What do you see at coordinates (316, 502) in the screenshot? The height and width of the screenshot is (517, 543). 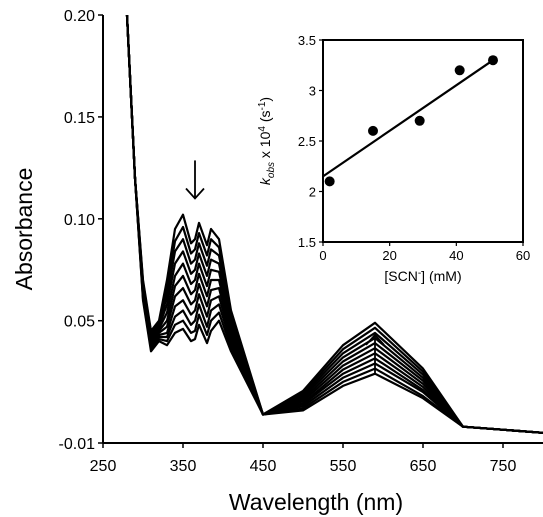 I see `main-x-axis-label: Wavelength (nm)` at bounding box center [316, 502].